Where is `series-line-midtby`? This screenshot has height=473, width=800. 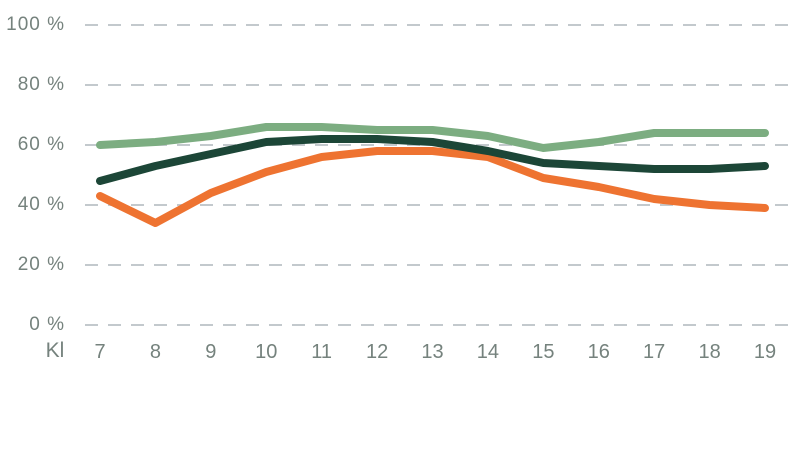 series-line-midtby is located at coordinates (432, 187).